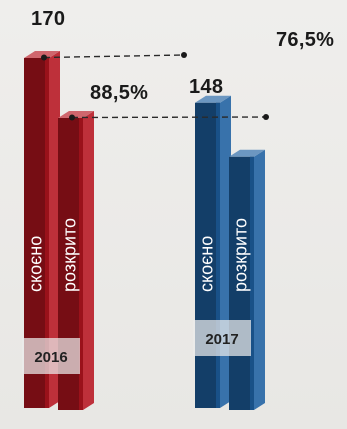  Describe the element at coordinates (241, 255) in the screenshot. I see `bar-label-2017-solved: розкрито` at that location.